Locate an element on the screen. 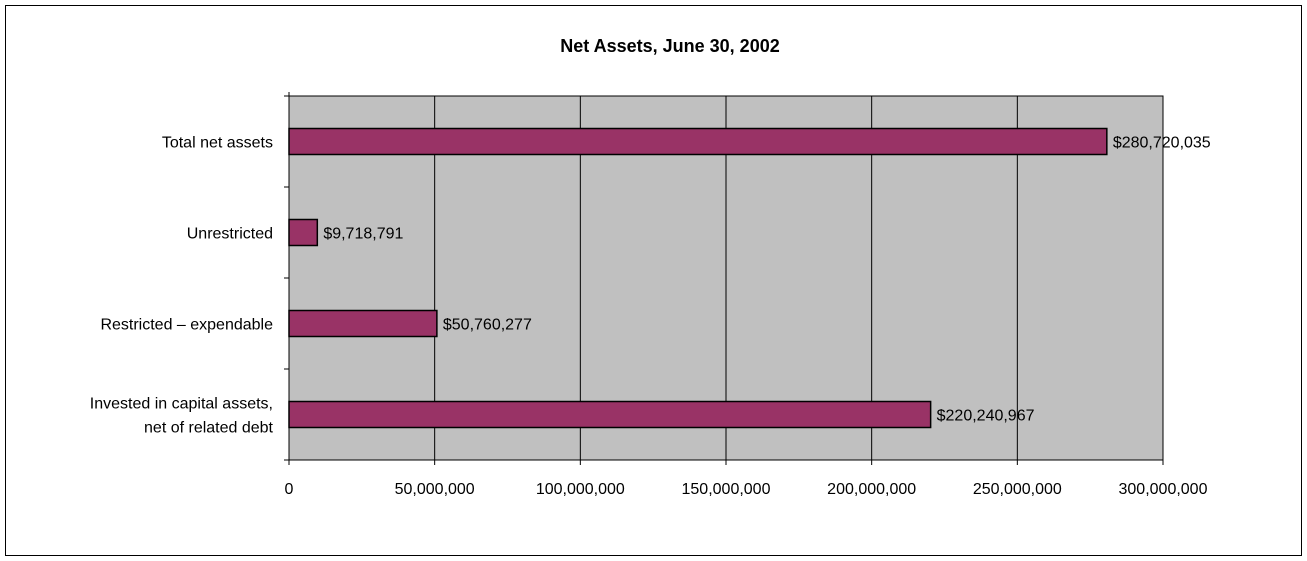 The image size is (1307, 561). category-label: net of related debt is located at coordinates (209, 428).